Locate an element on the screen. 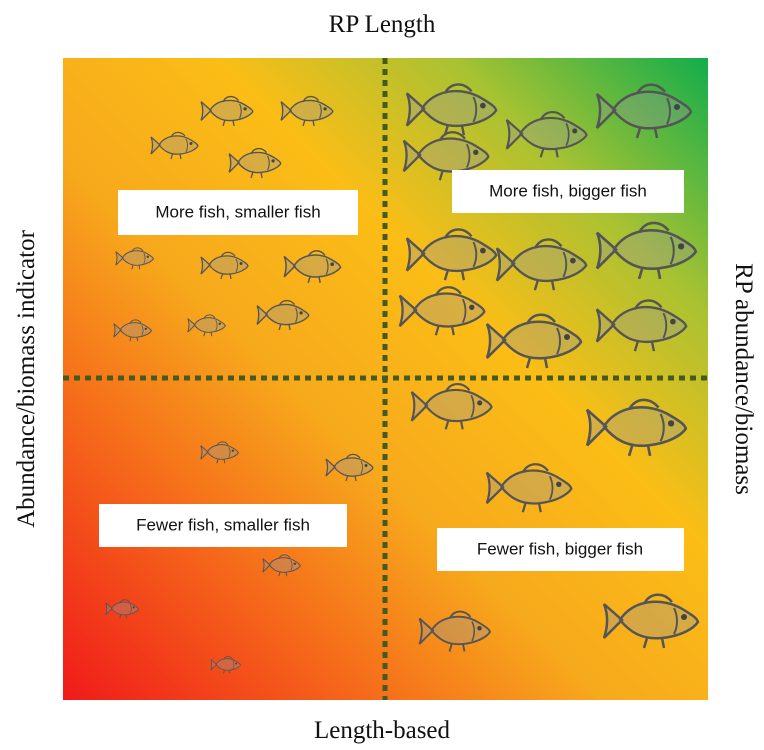  right-label: RP abundance/biomass is located at coordinates (743, 379).